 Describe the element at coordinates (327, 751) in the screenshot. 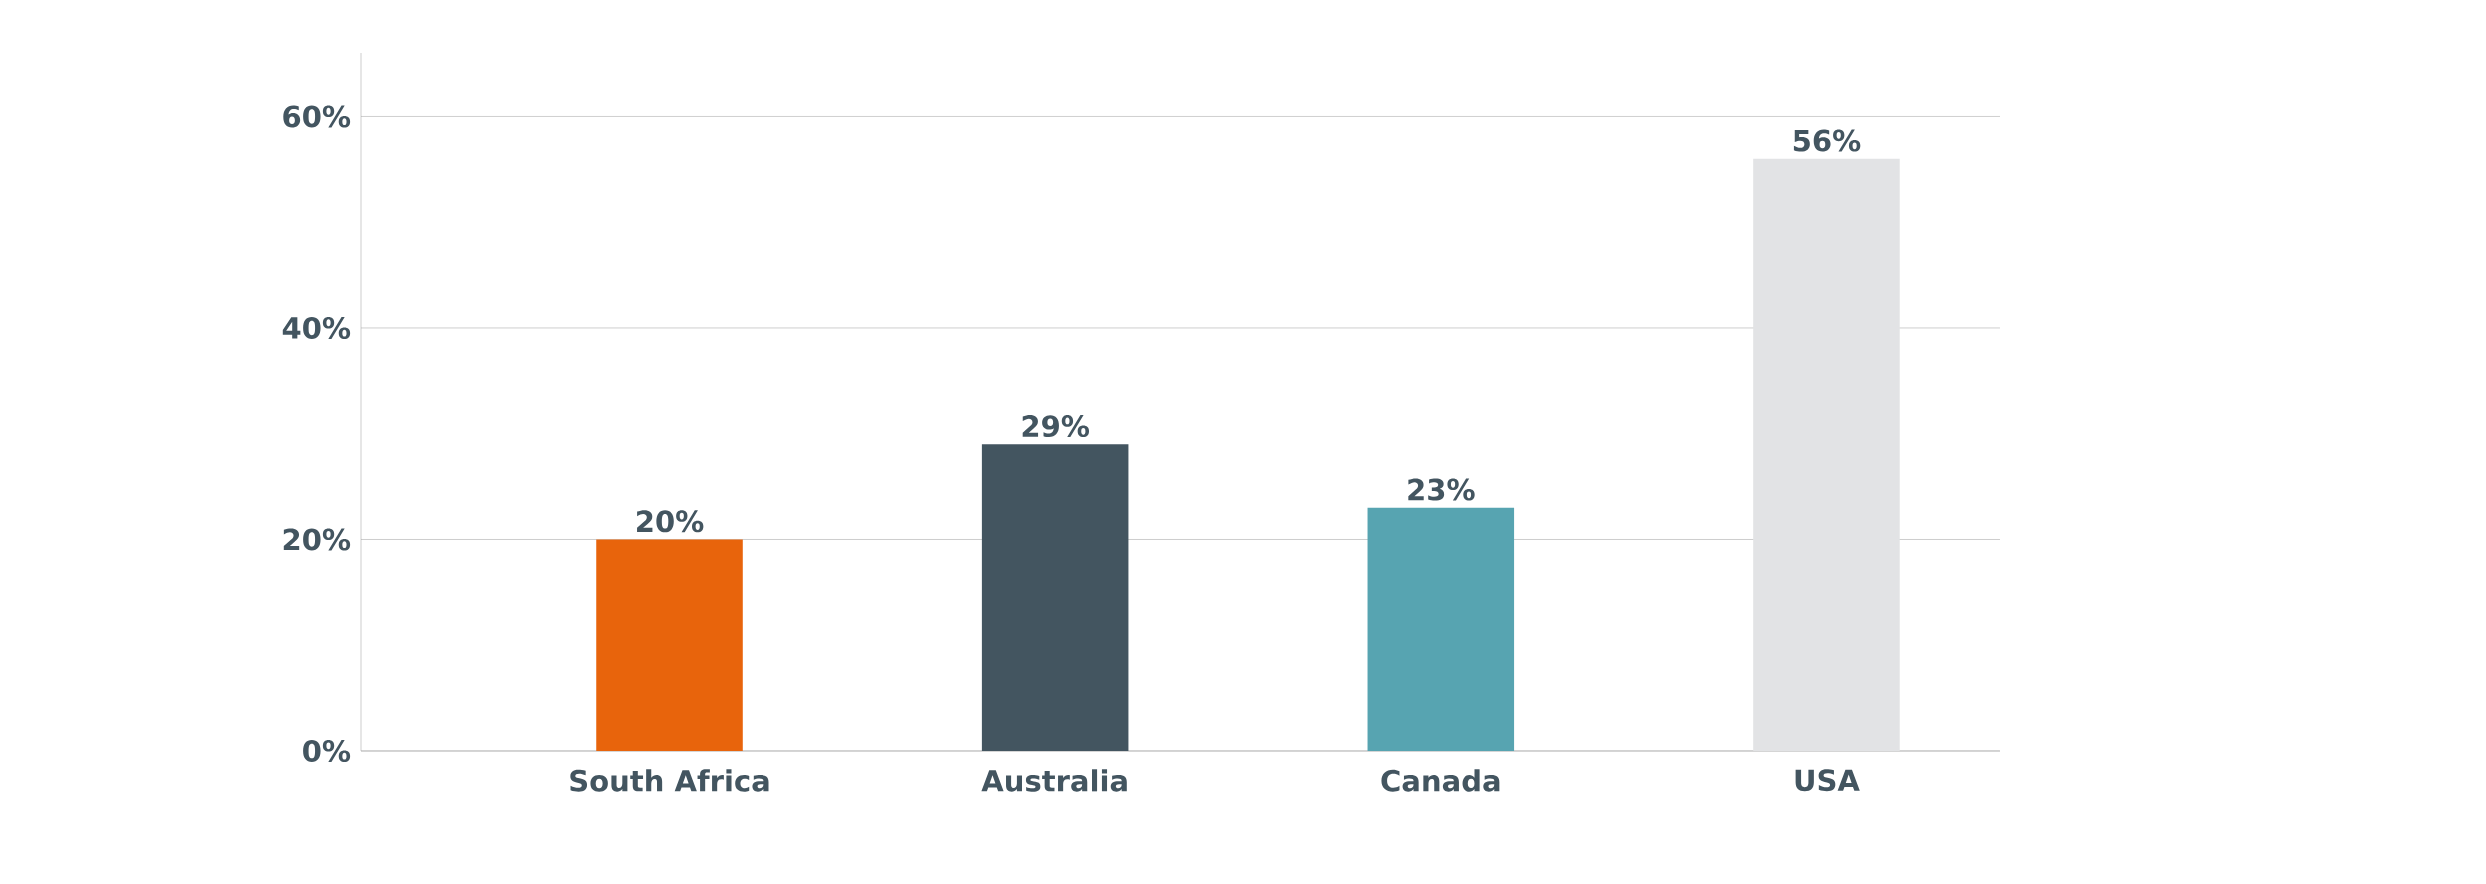

I see `y-tick-label: 0%` at that location.